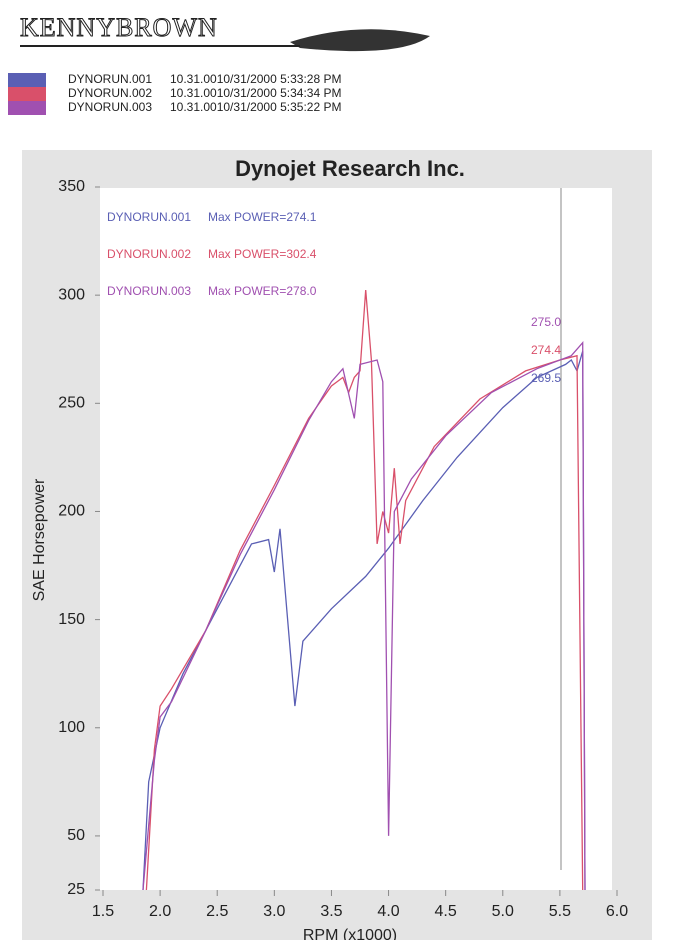 This screenshot has height=940, width=700. Describe the element at coordinates (255, 107) in the screenshot. I see `legend-timestamp: 10.31.0010/31/2000 5:35:22 PM` at that location.